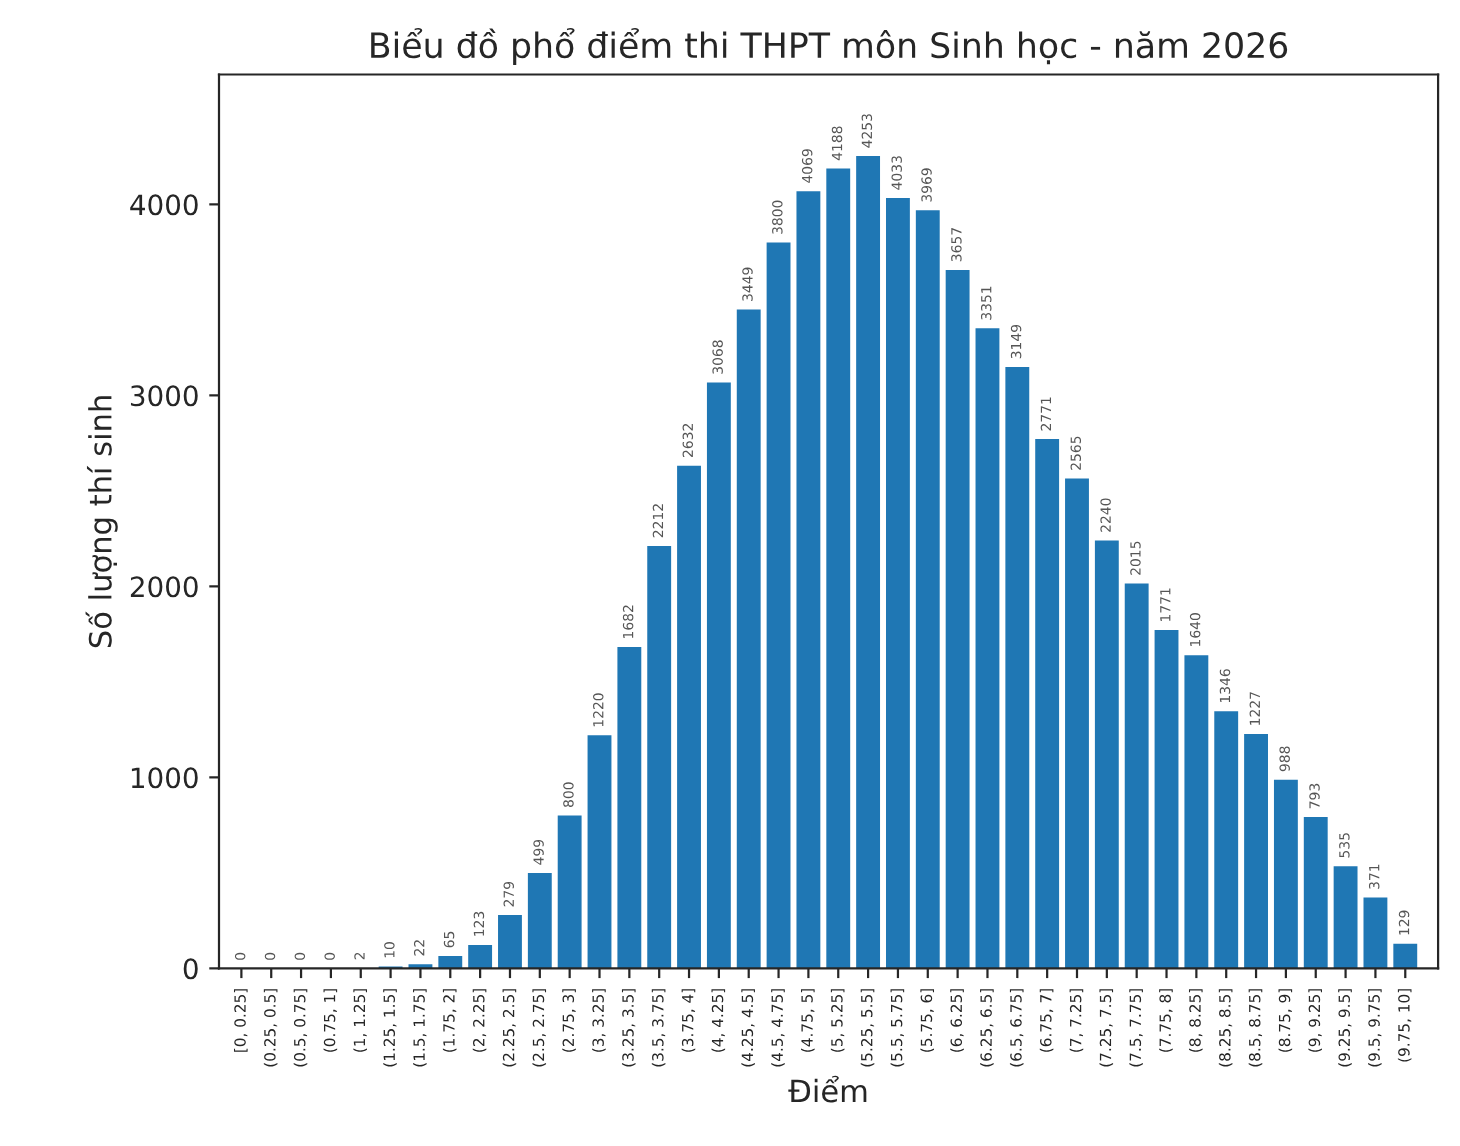  I want to click on y-tick-label: 4000, so click(164, 205).